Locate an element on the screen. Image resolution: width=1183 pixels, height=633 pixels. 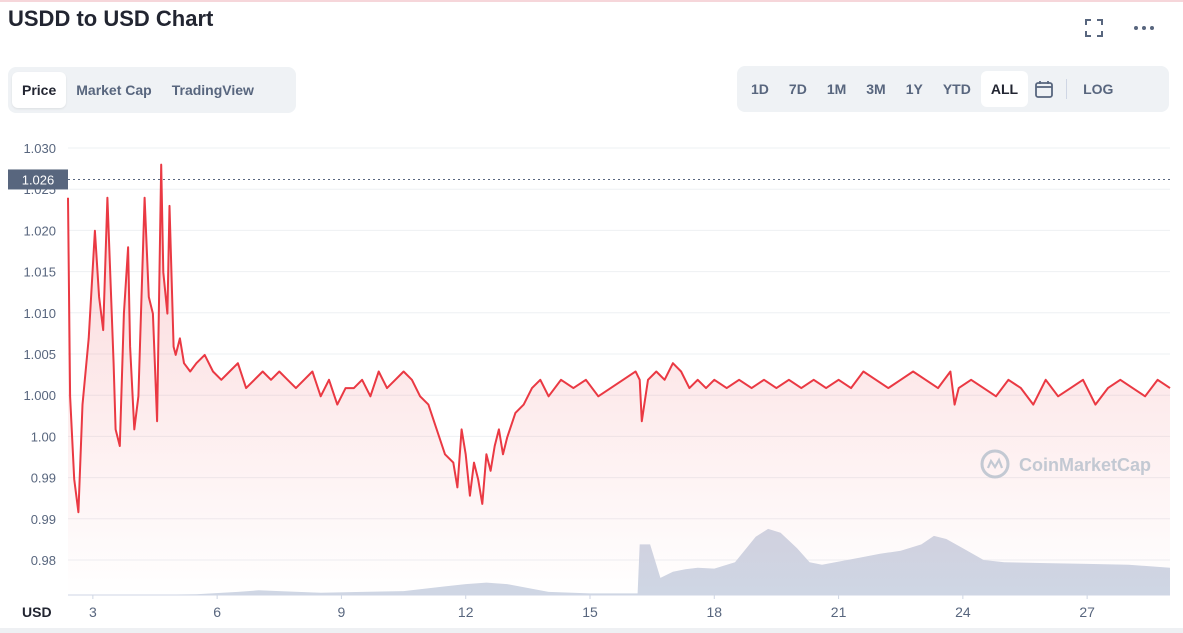
x-tick-label: 6 is located at coordinates (217, 612).